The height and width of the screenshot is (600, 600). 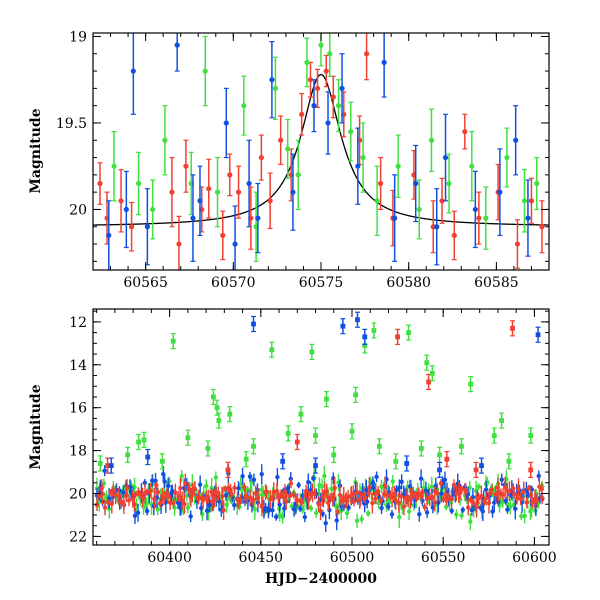 I want to click on x-tick-label: 60575, so click(x=321, y=283).